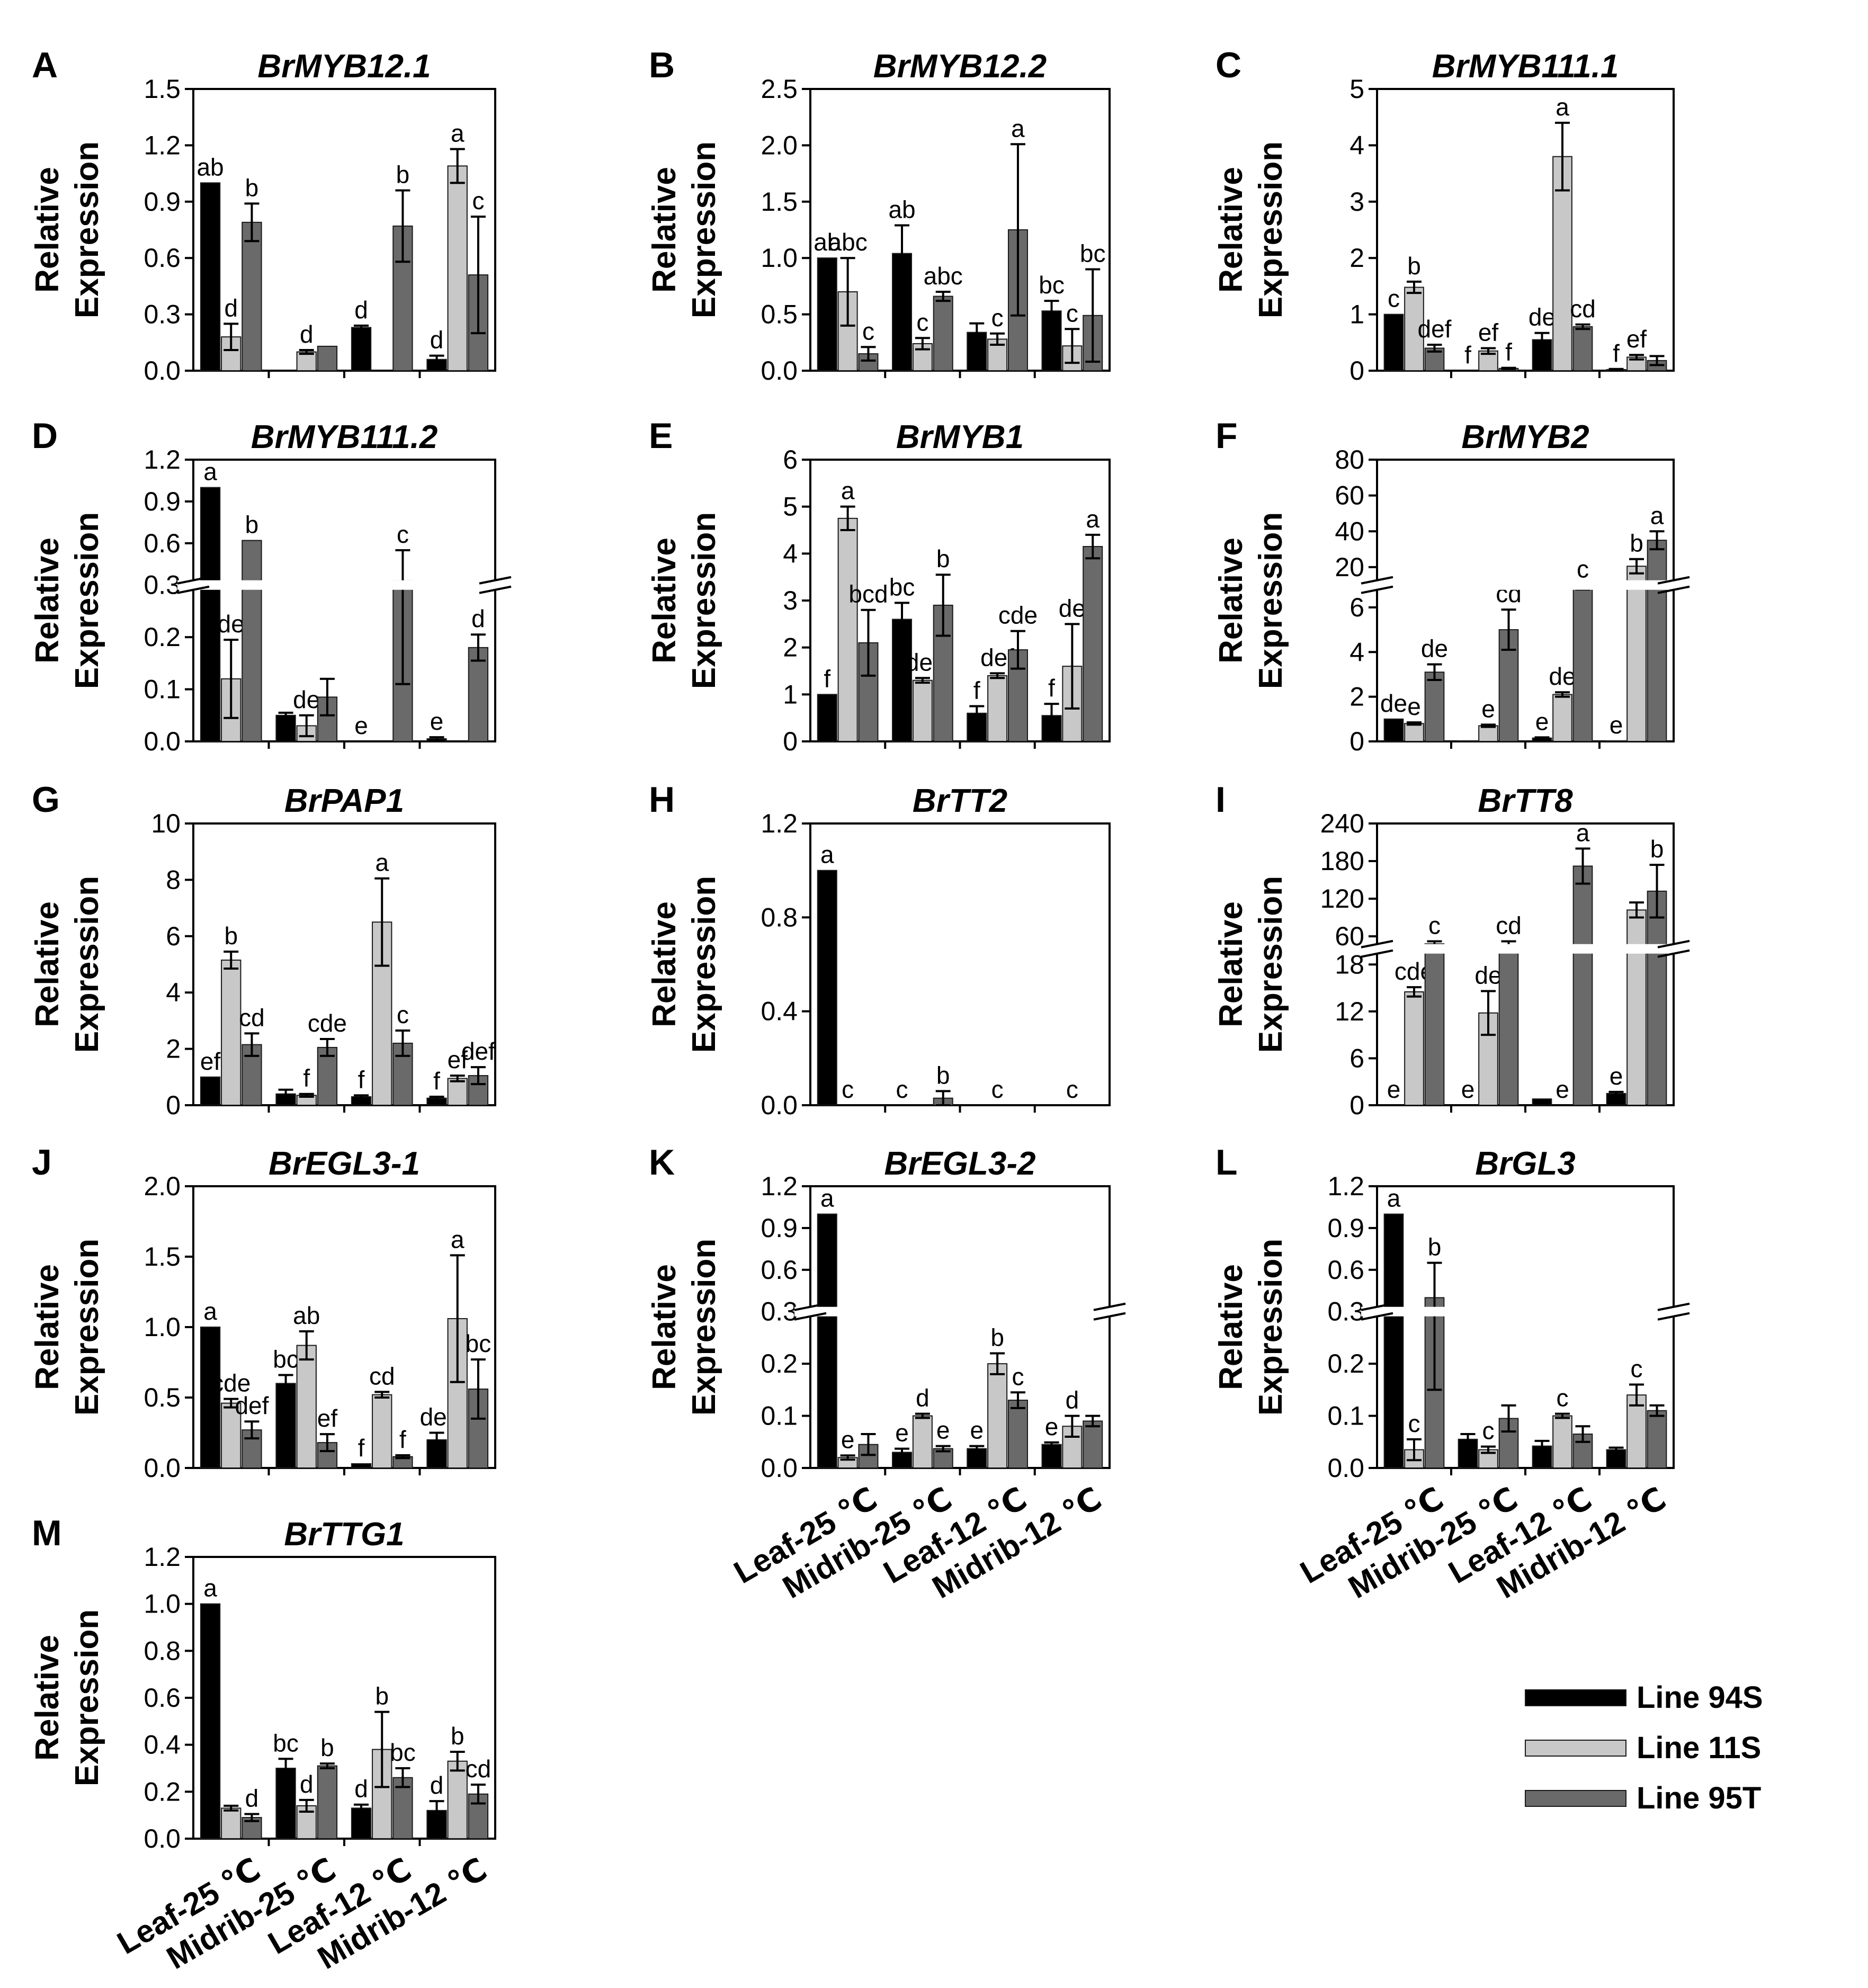 The width and height of the screenshot is (1868, 1988). What do you see at coordinates (1636, 1007) in the screenshot?
I see `bar-I-s1-c3` at bounding box center [1636, 1007].